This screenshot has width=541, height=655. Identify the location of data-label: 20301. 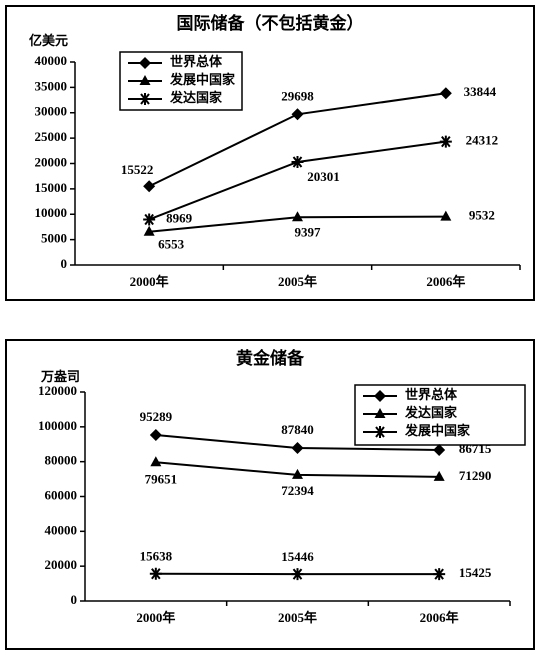
(323, 176).